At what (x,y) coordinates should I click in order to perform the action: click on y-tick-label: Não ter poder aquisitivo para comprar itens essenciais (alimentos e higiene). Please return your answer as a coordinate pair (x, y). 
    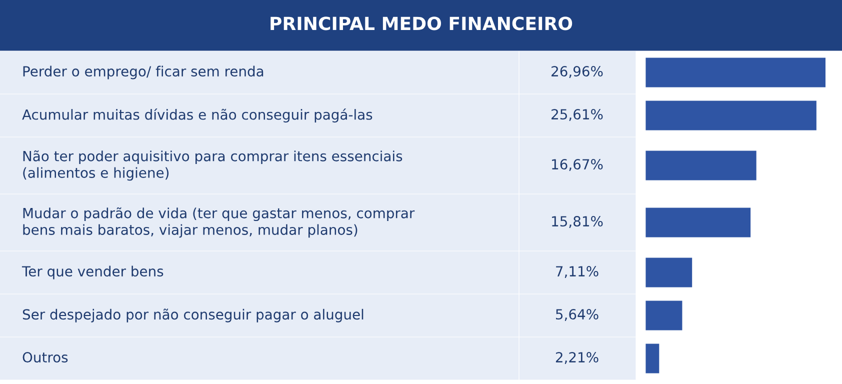
    Looking at the image, I should click on (212, 165).